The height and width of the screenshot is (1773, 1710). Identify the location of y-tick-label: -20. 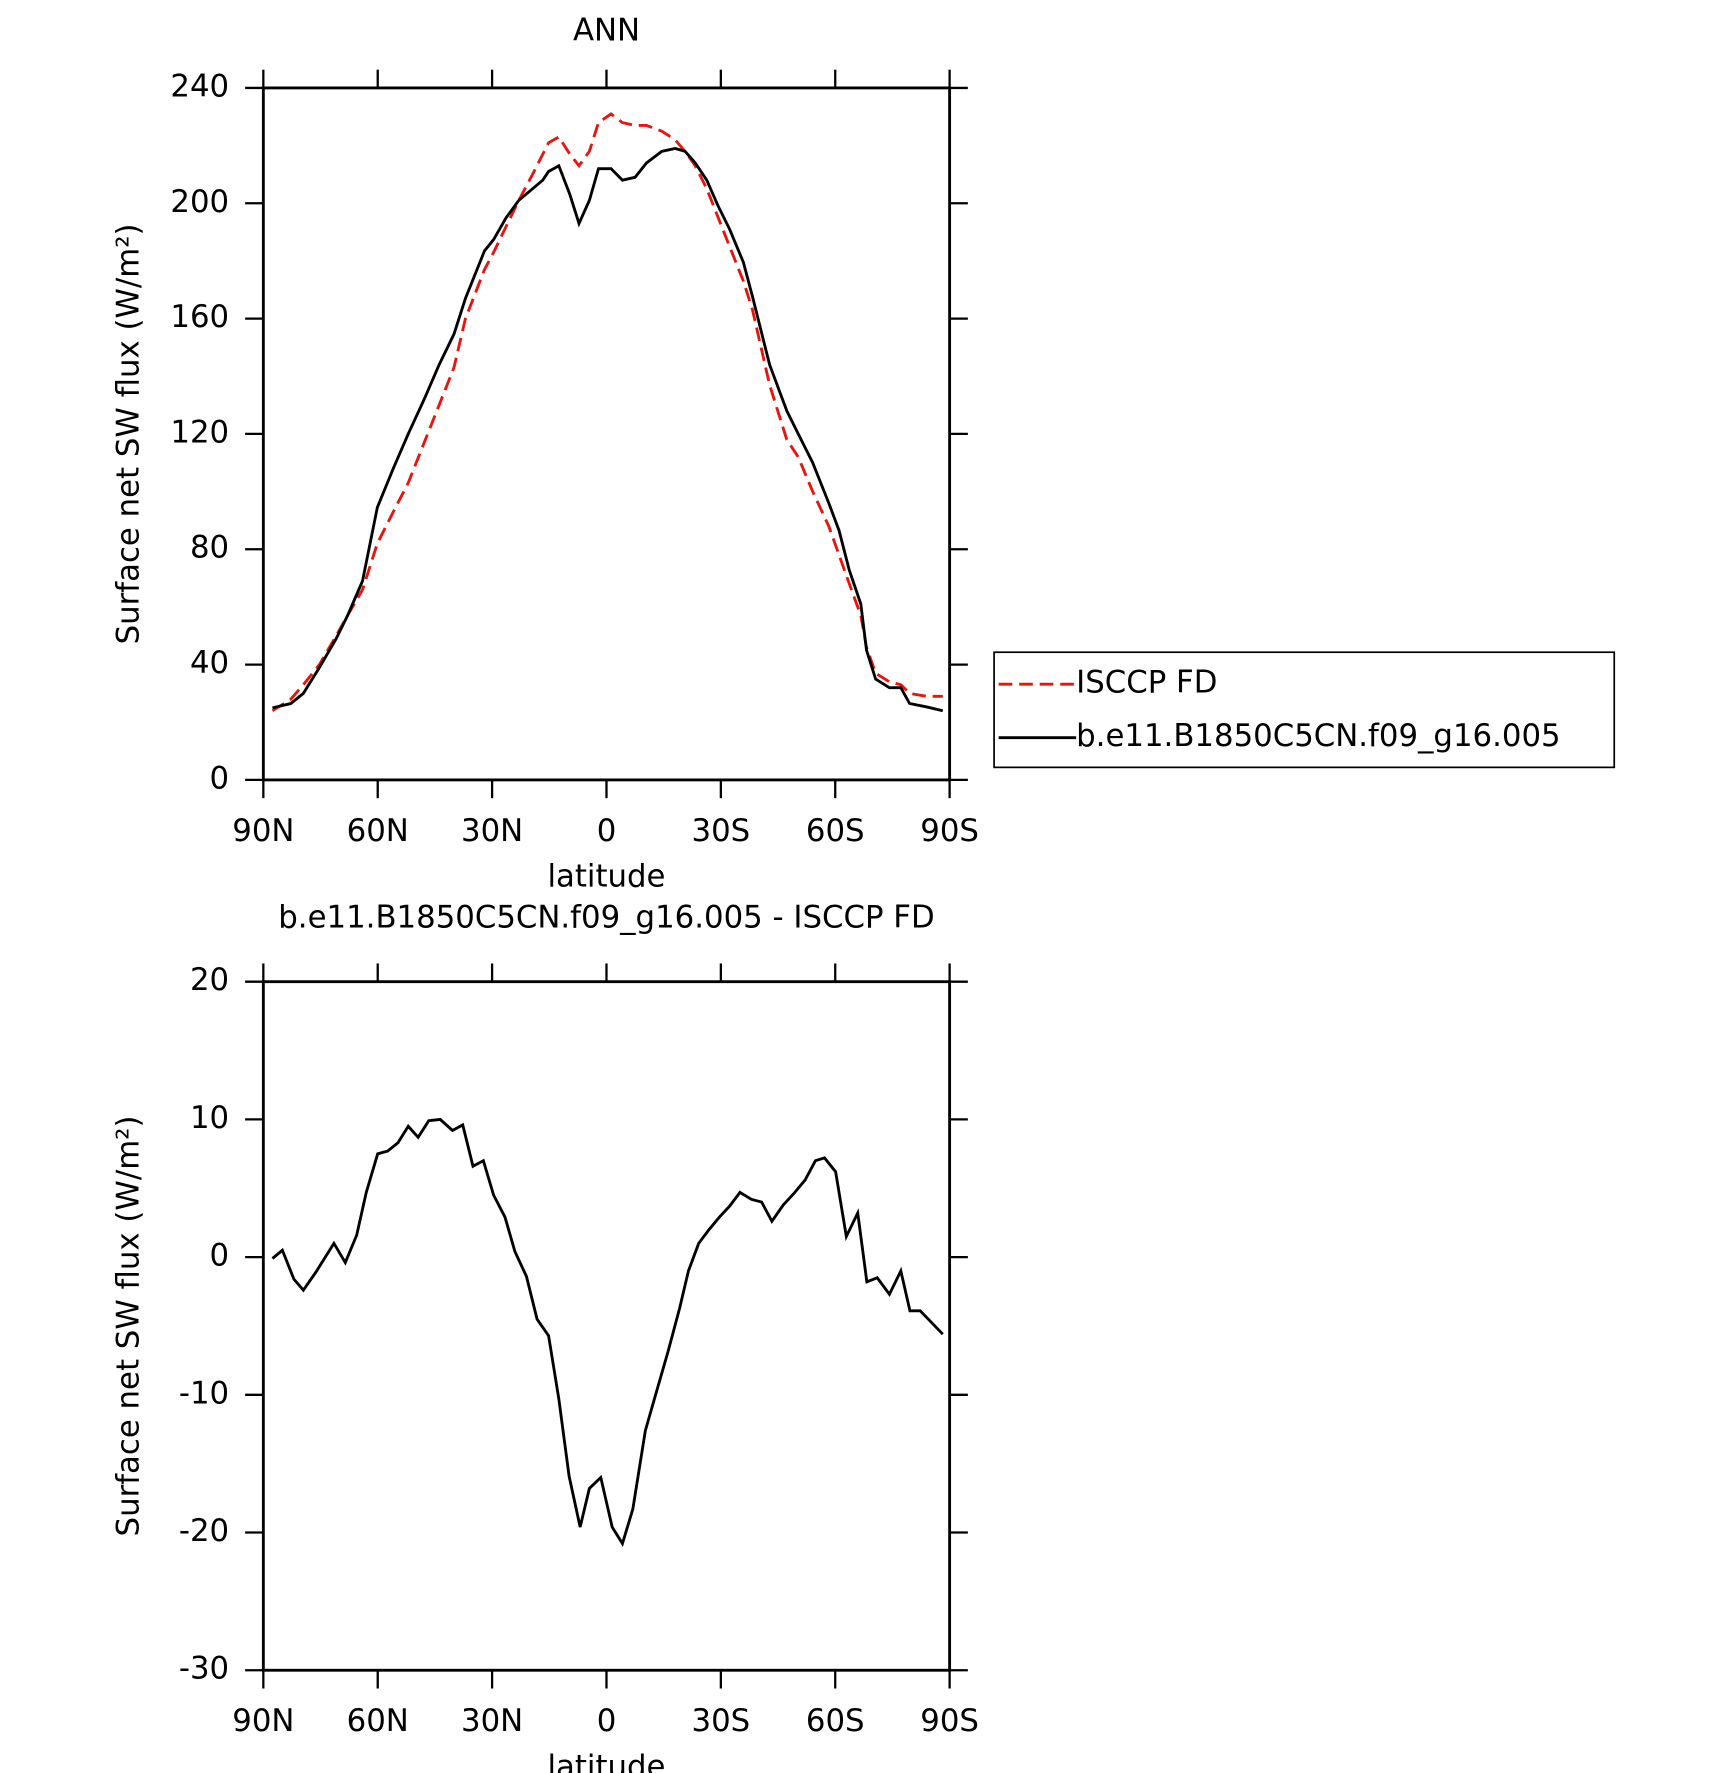
(204, 1531).